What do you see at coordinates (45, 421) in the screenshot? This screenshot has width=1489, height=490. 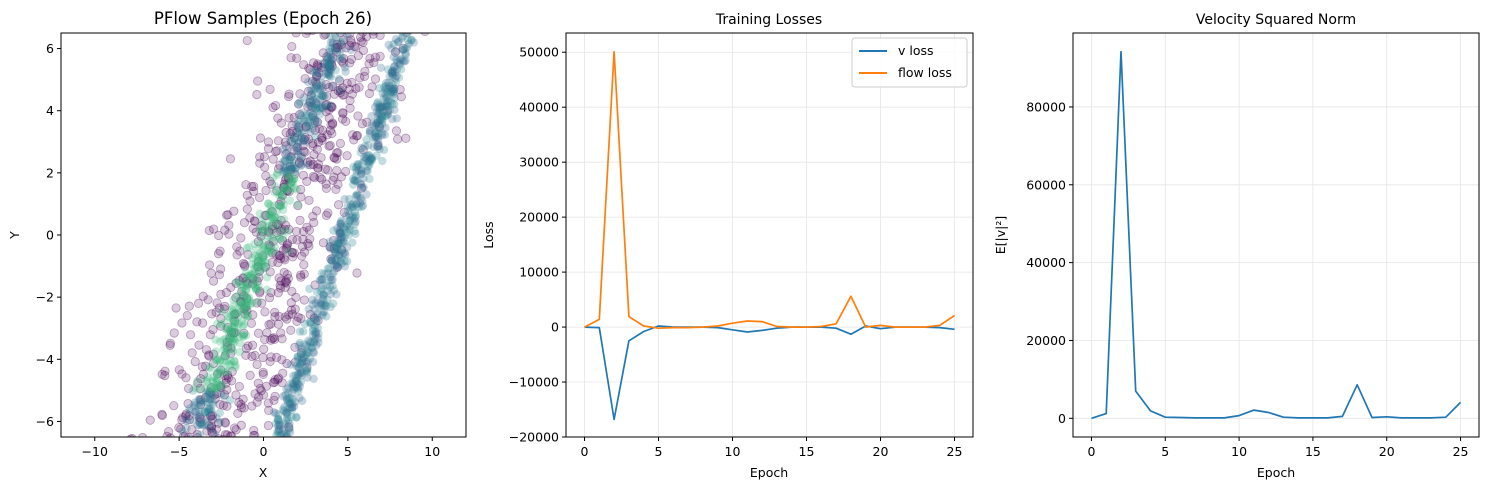 I see `y-tick-label: −6` at bounding box center [45, 421].